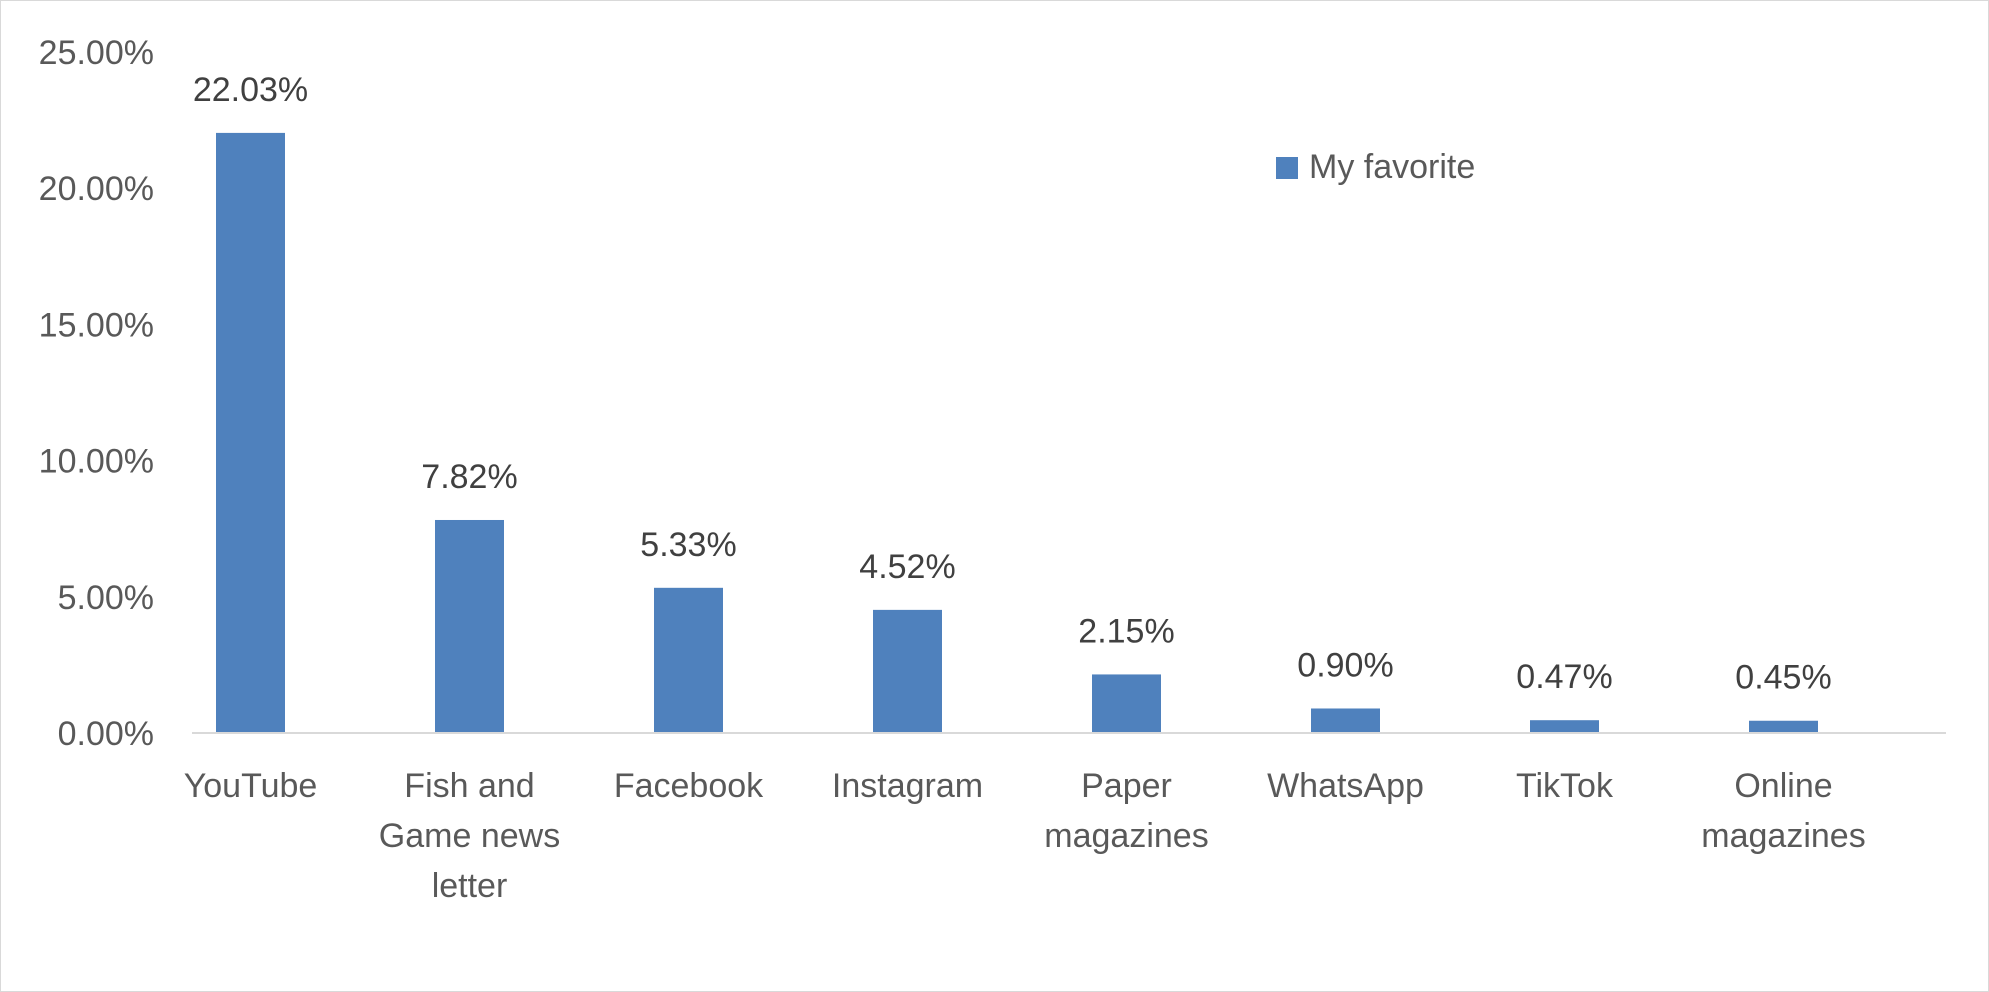 The height and width of the screenshot is (992, 1989). I want to click on legend: My favorite, so click(1375, 167).